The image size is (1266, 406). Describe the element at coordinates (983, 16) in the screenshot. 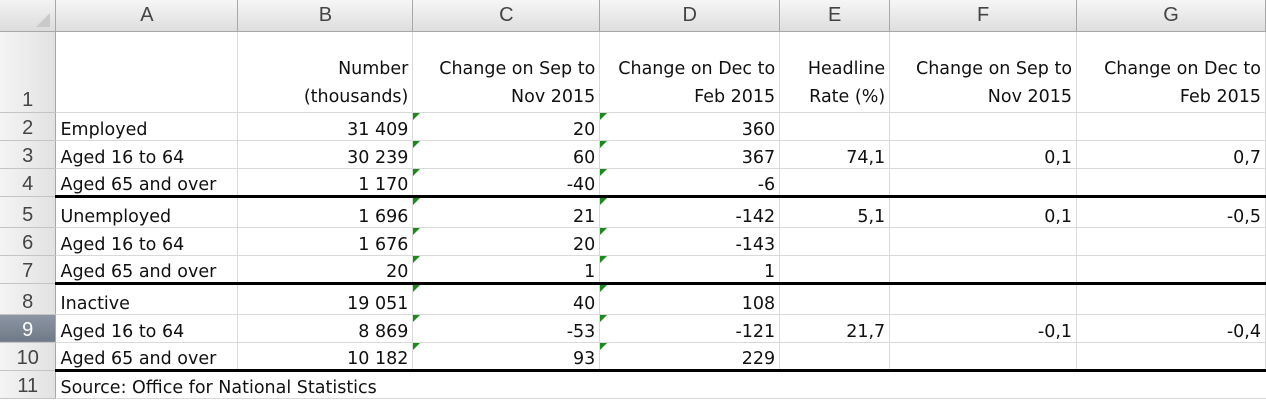

I see `column-header-f: F` at that location.